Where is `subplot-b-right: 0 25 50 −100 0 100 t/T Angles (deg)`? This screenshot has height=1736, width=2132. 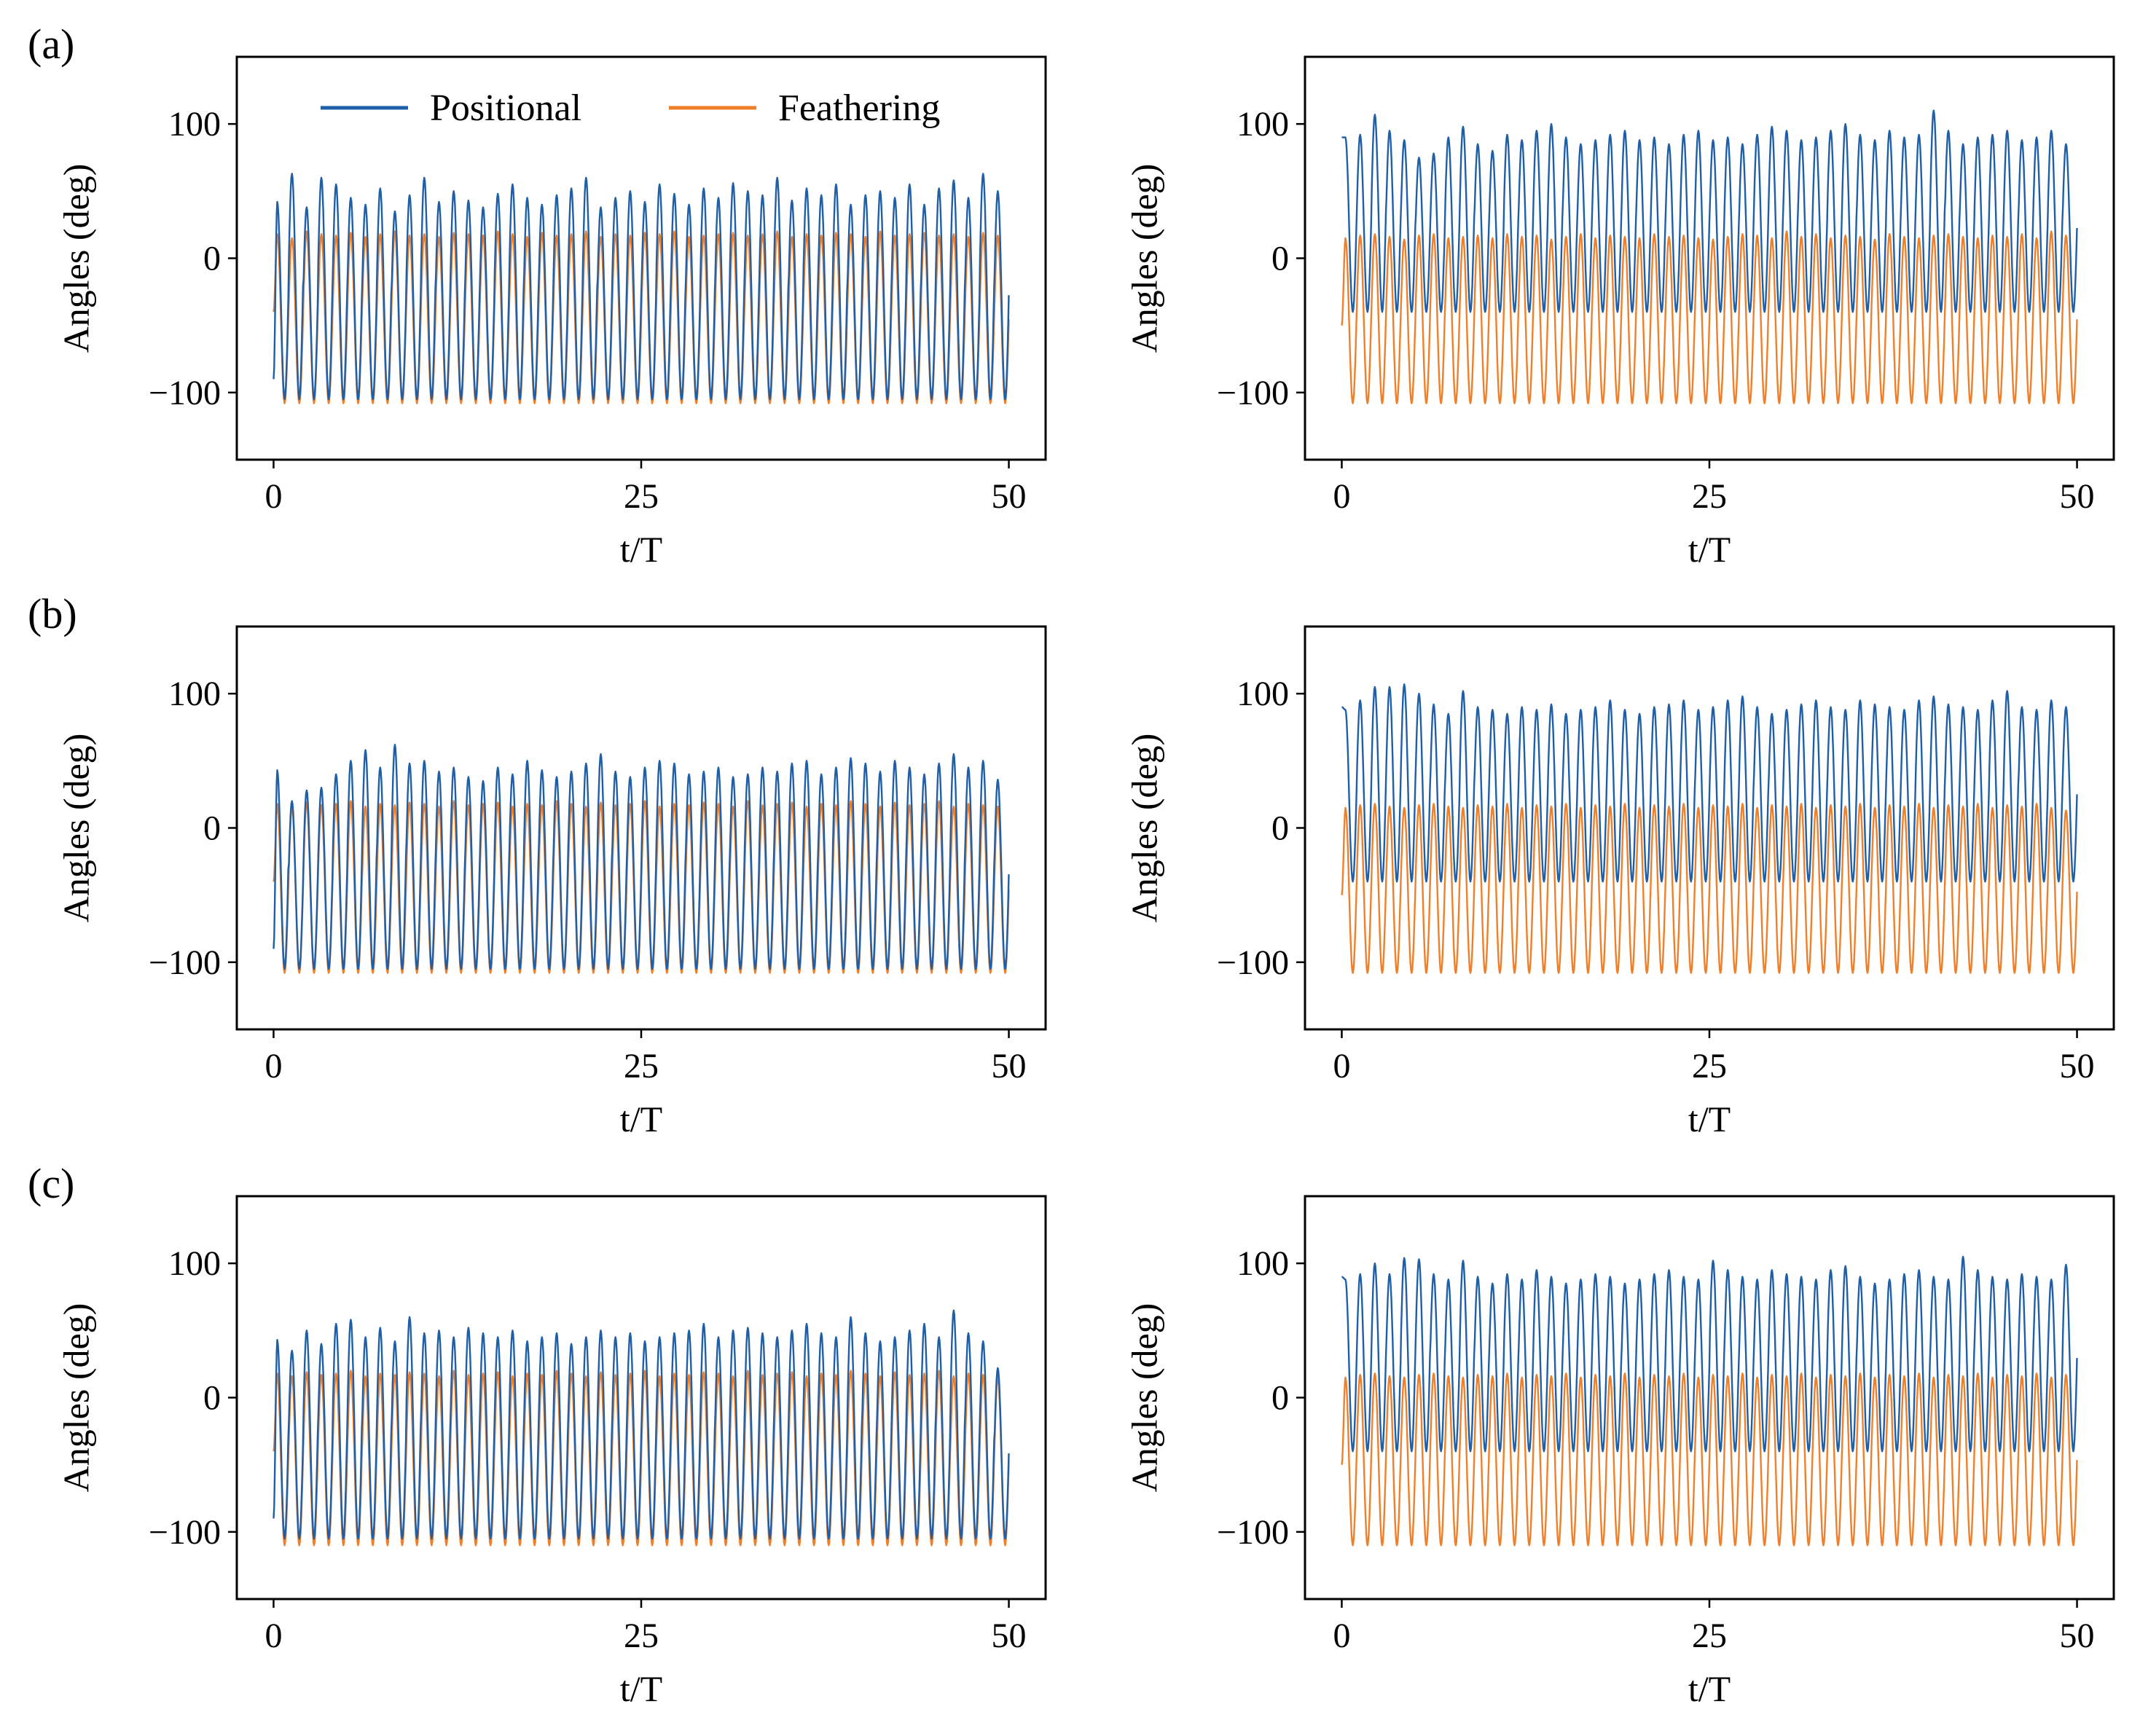
subplot-b-right: 0 25 50 −100 0 100 t/T Angles (deg) is located at coordinates (1619, 882).